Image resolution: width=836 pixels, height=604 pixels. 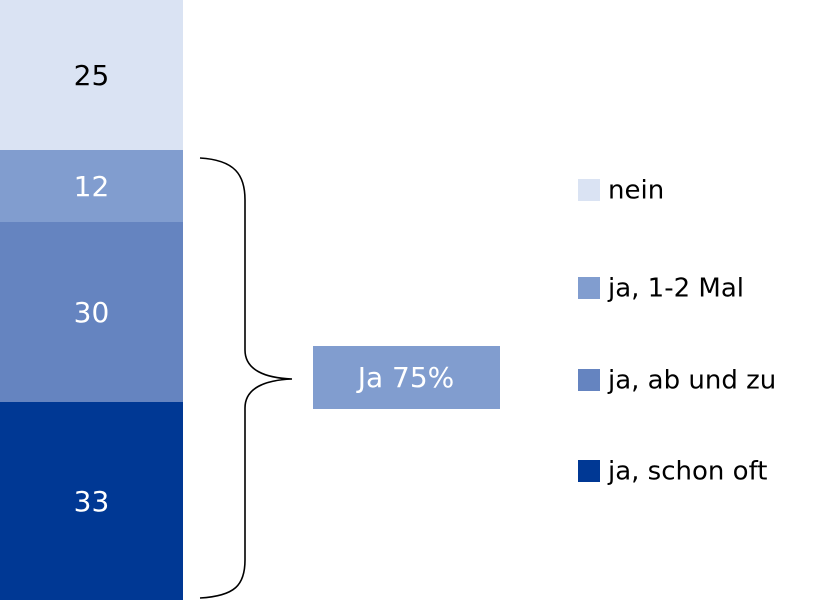 I want to click on brace, so click(x=246, y=378).